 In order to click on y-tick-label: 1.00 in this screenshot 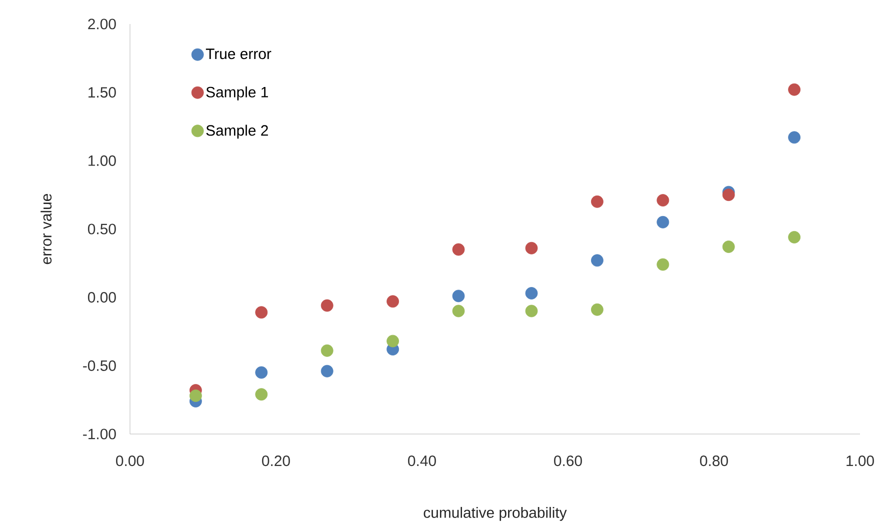, I will do `click(102, 160)`.